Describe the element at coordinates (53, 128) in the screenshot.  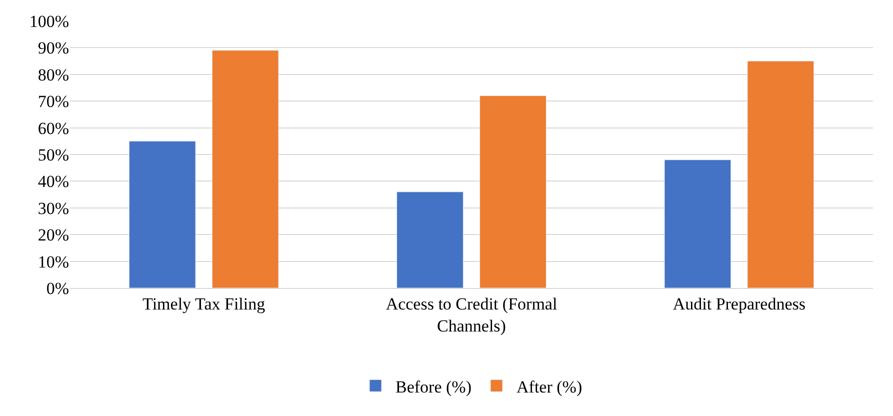
I see `y-tick-label: 60%` at that location.